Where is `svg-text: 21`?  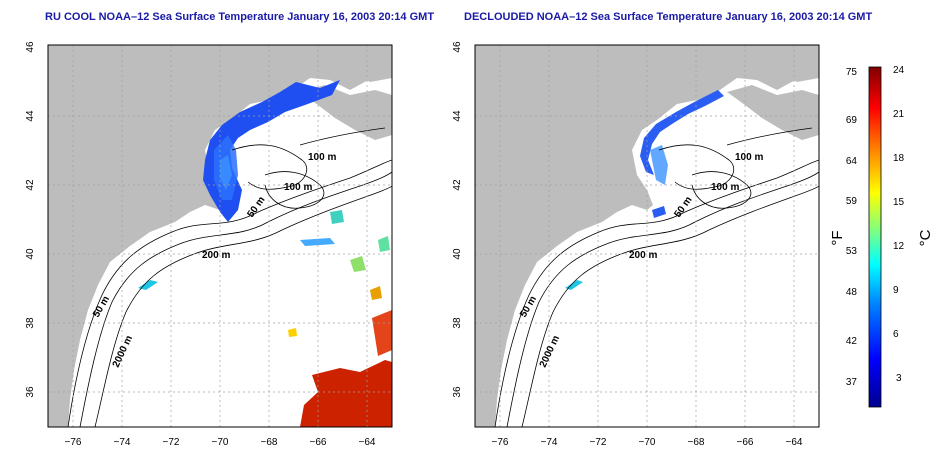 svg-text: 21 is located at coordinates (899, 114).